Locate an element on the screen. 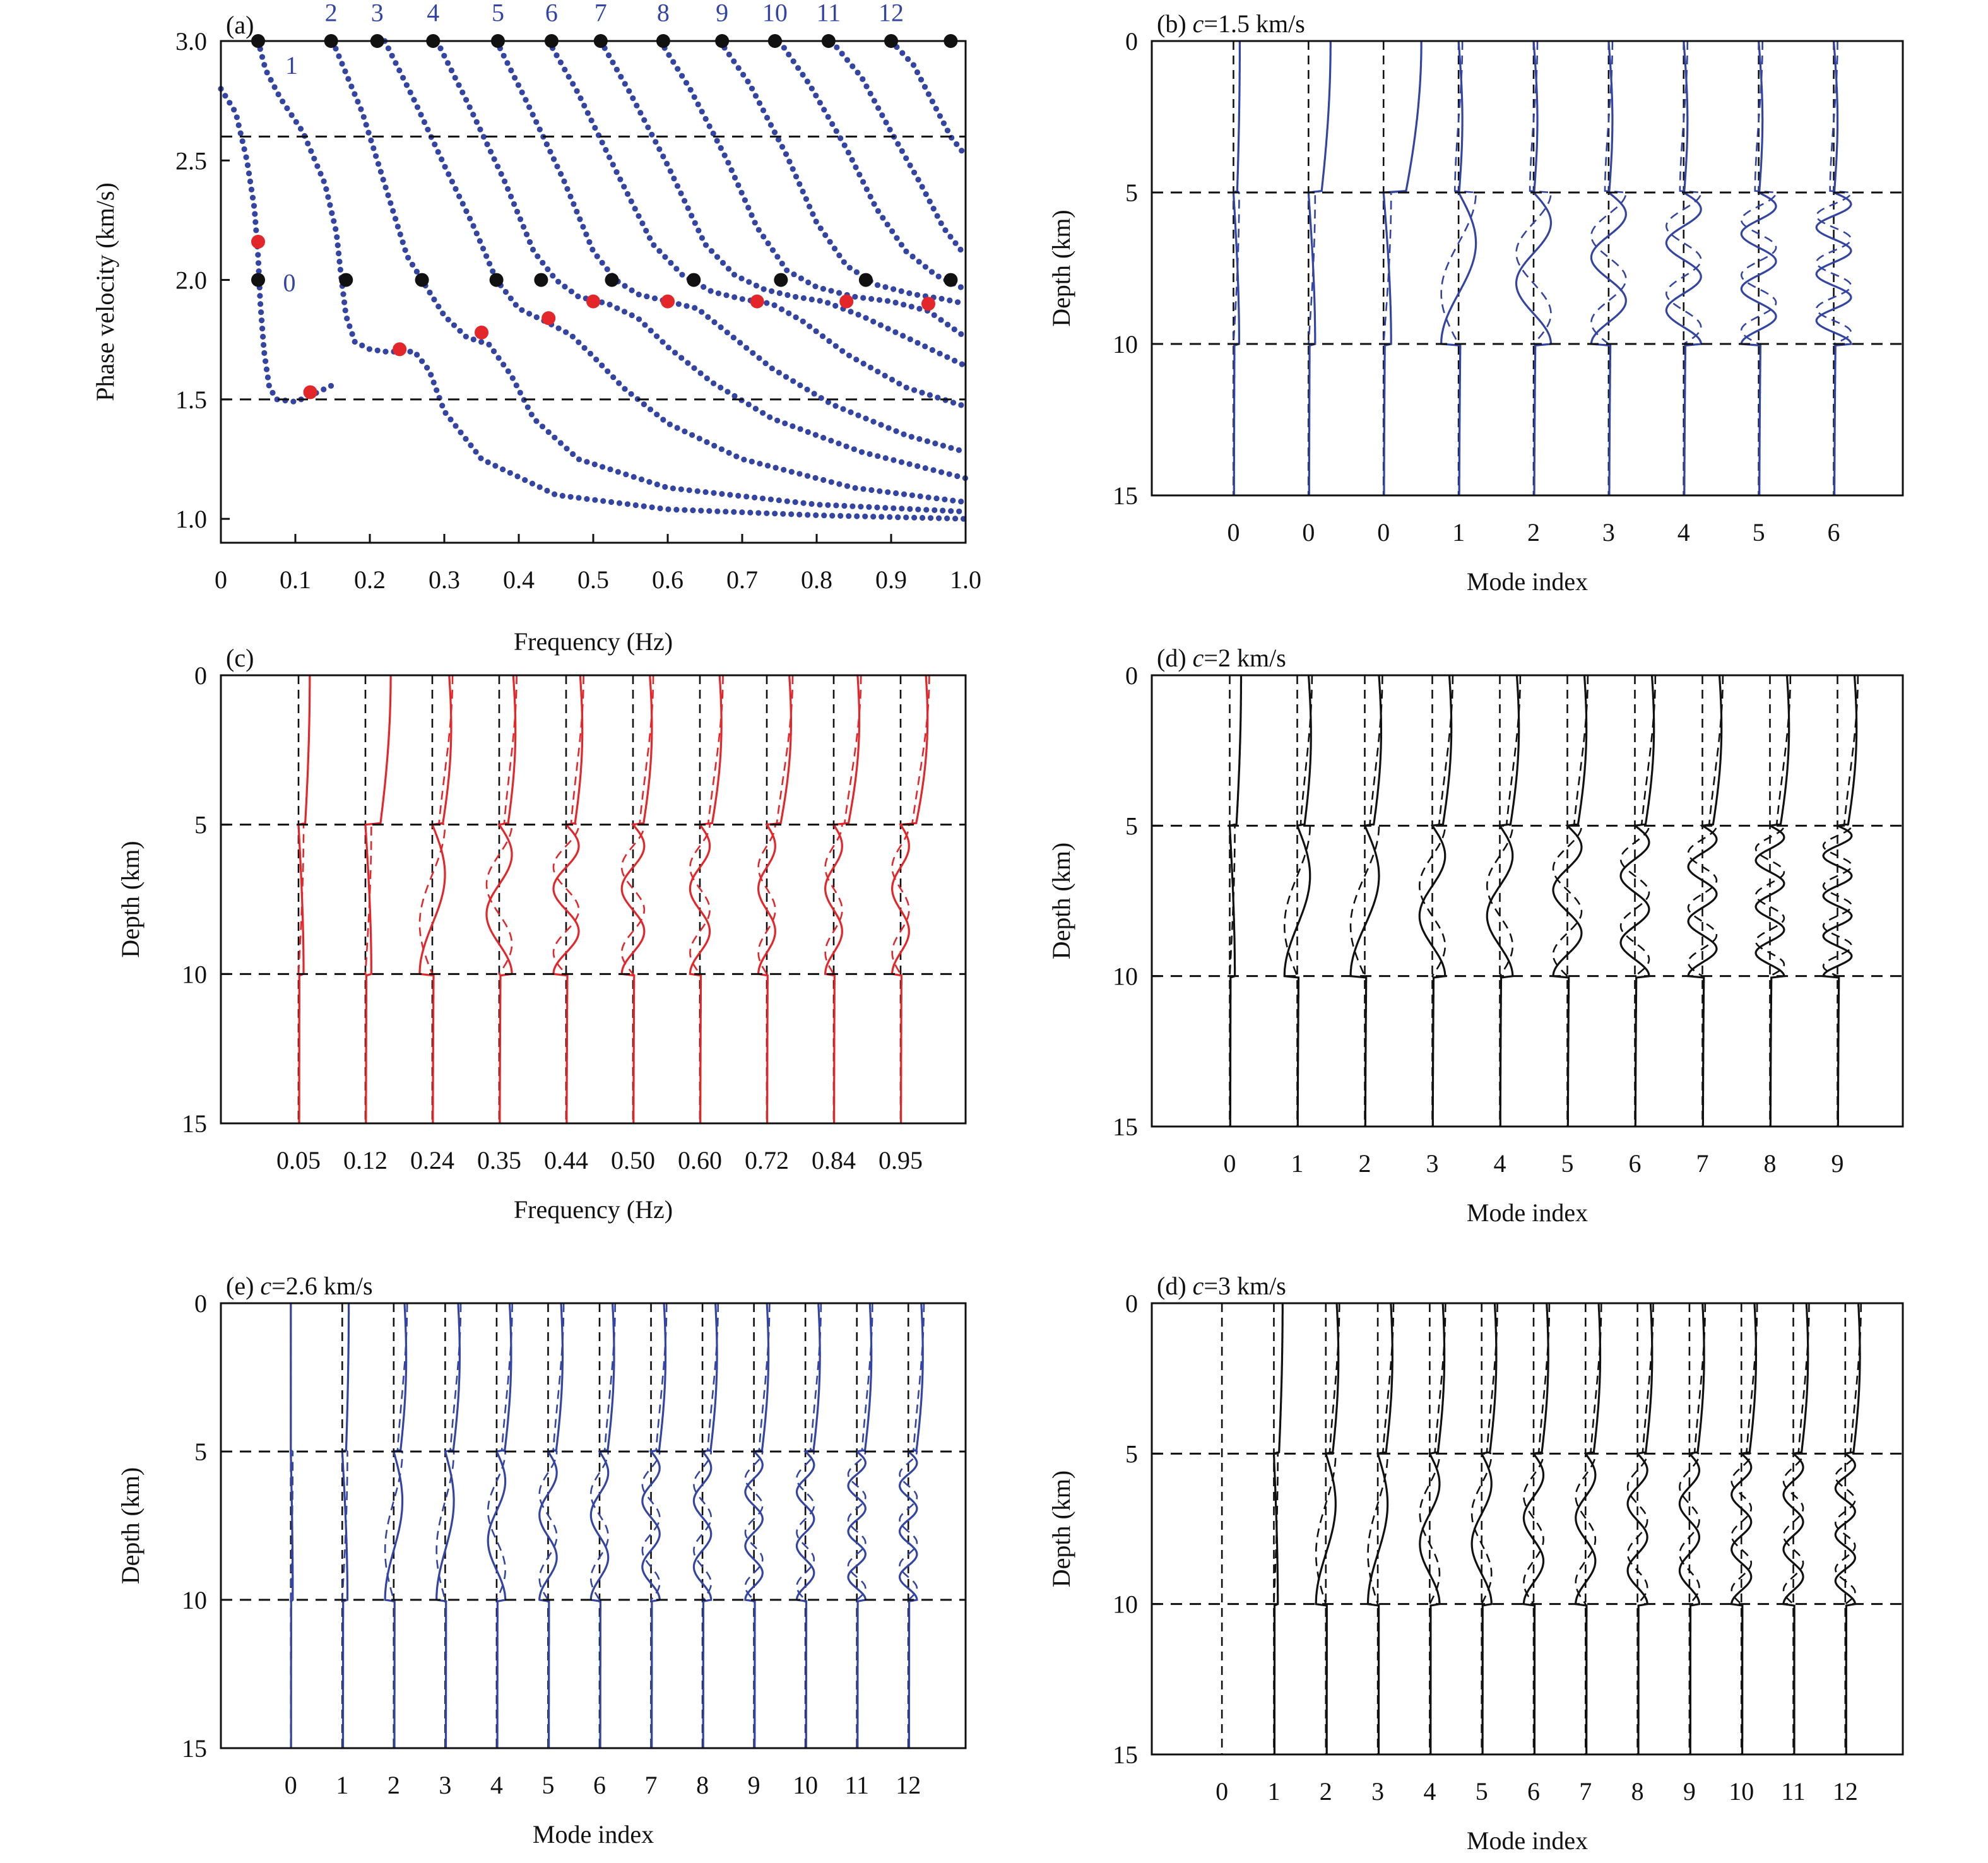 This screenshot has height=1863, width=1988. x-tick-label: 0.8 is located at coordinates (816, 579).